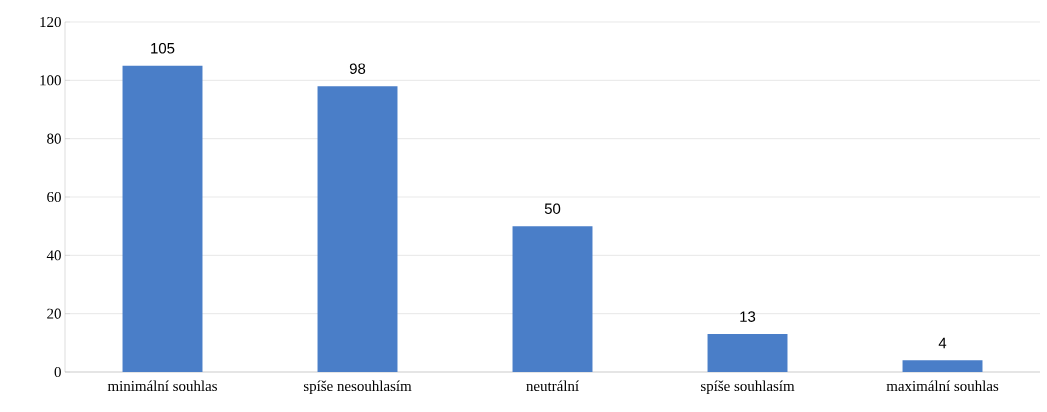 The width and height of the screenshot is (1047, 412). What do you see at coordinates (54, 197) in the screenshot?
I see `y-tick-label: 60` at bounding box center [54, 197].